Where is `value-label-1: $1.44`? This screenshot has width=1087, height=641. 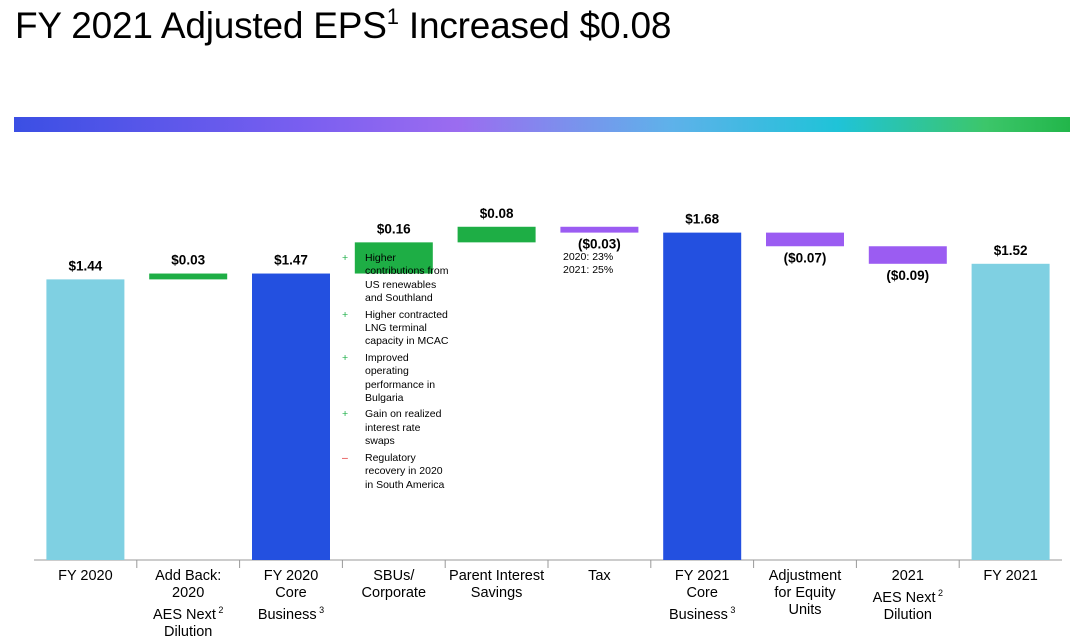 value-label-1: $1.44 is located at coordinates (86, 265).